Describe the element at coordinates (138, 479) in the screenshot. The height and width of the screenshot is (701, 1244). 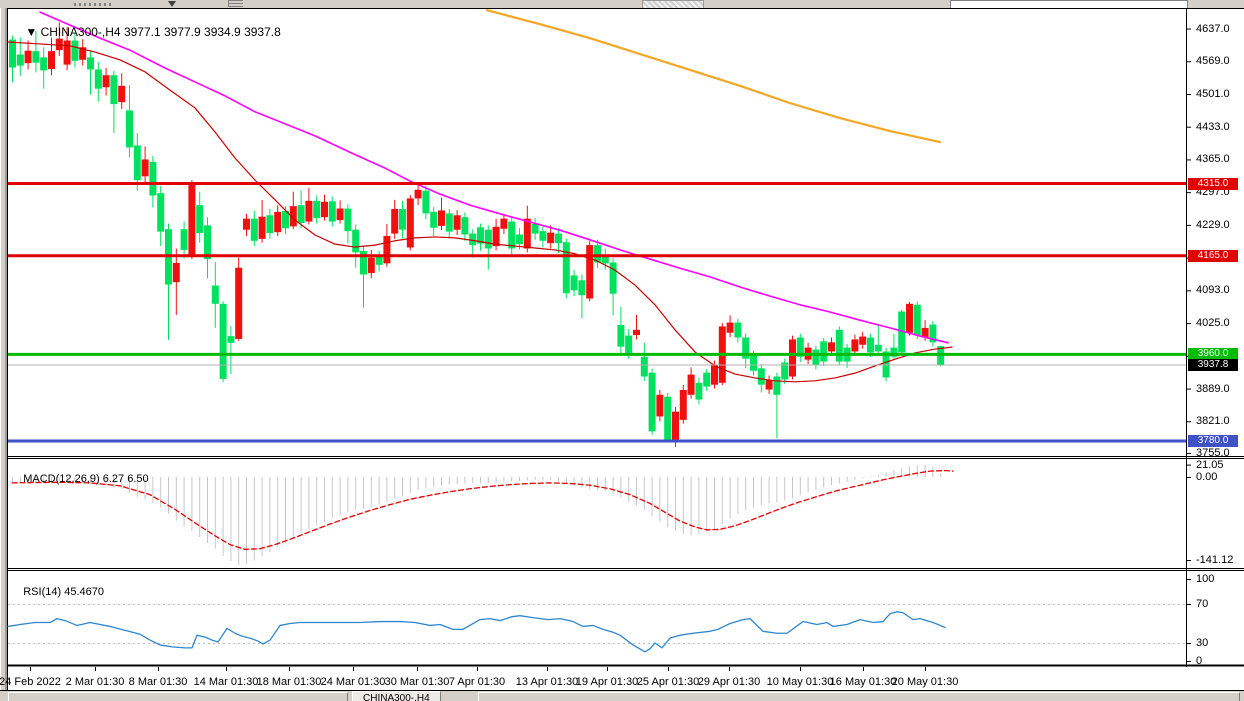
I see `macd-signal-value: 6.50` at that location.